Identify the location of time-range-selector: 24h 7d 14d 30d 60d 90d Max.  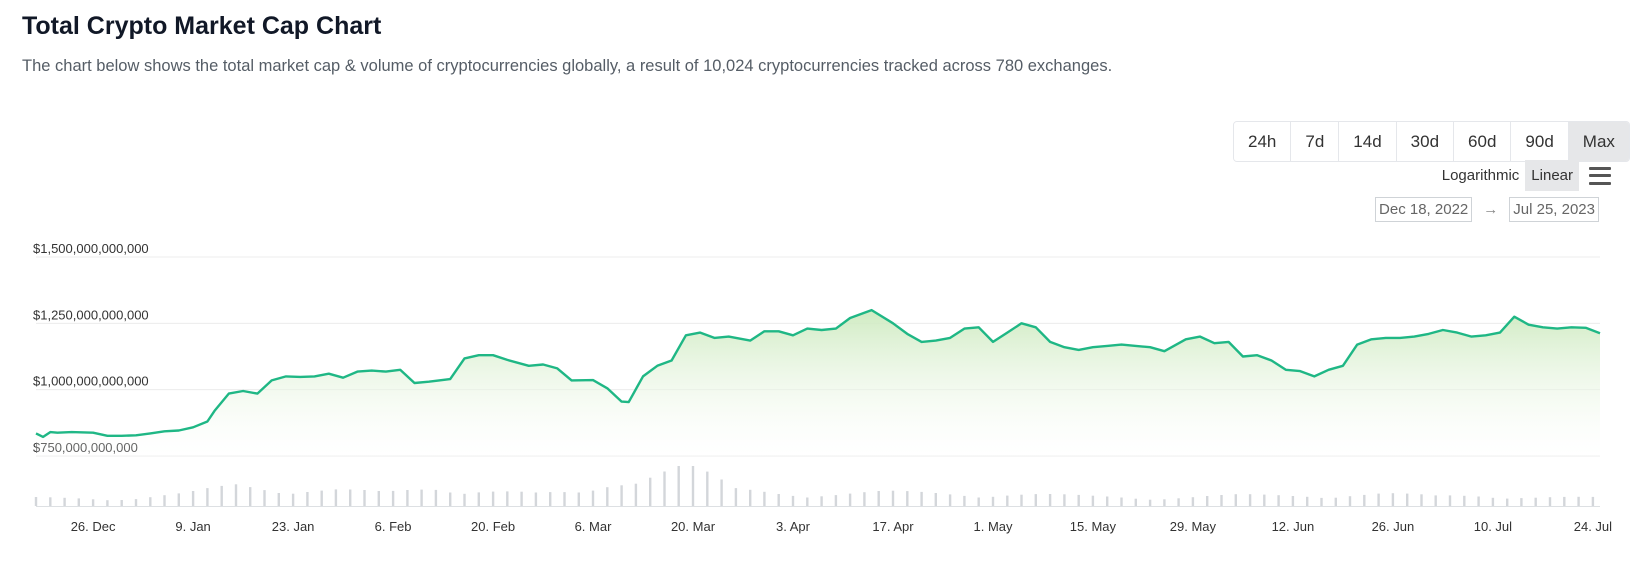
(1431, 141).